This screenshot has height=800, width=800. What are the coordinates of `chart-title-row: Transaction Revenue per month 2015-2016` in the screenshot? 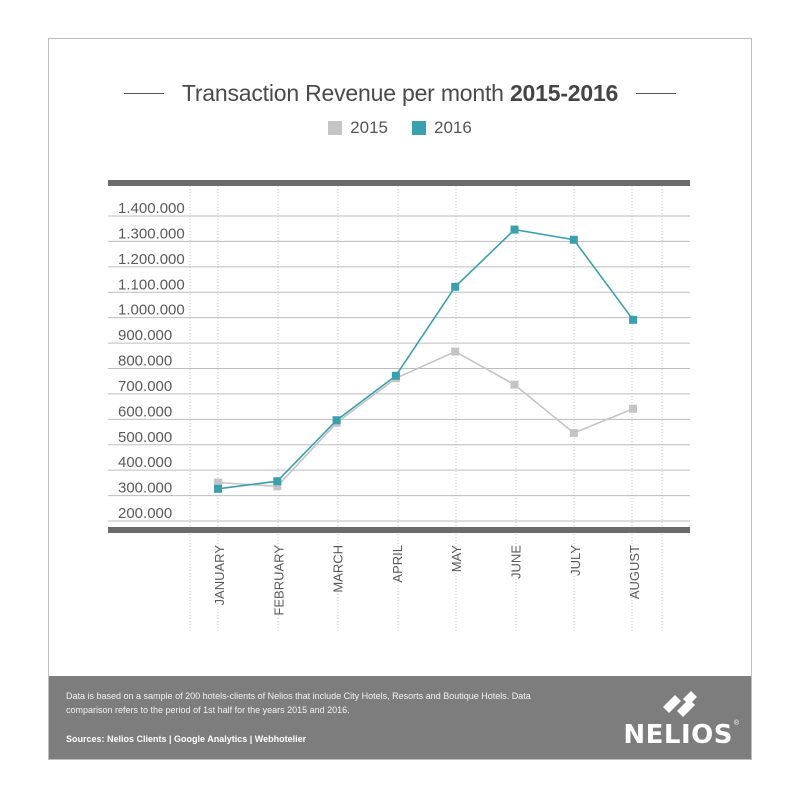 It's located at (400, 93).